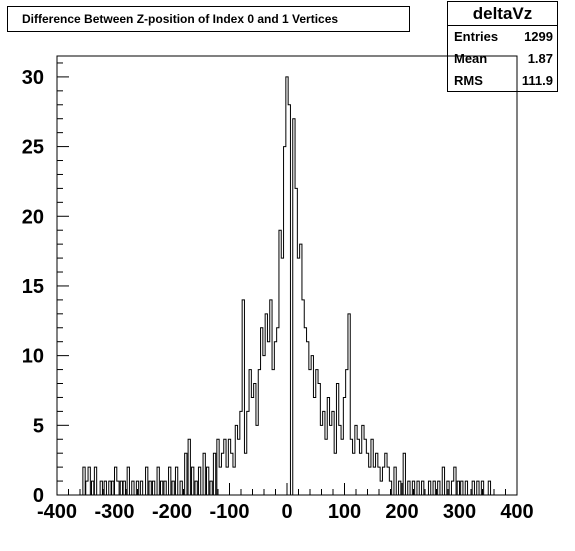 This screenshot has height=551, width=575. What do you see at coordinates (38, 426) in the screenshot?
I see `y-tick-label: 5` at bounding box center [38, 426].